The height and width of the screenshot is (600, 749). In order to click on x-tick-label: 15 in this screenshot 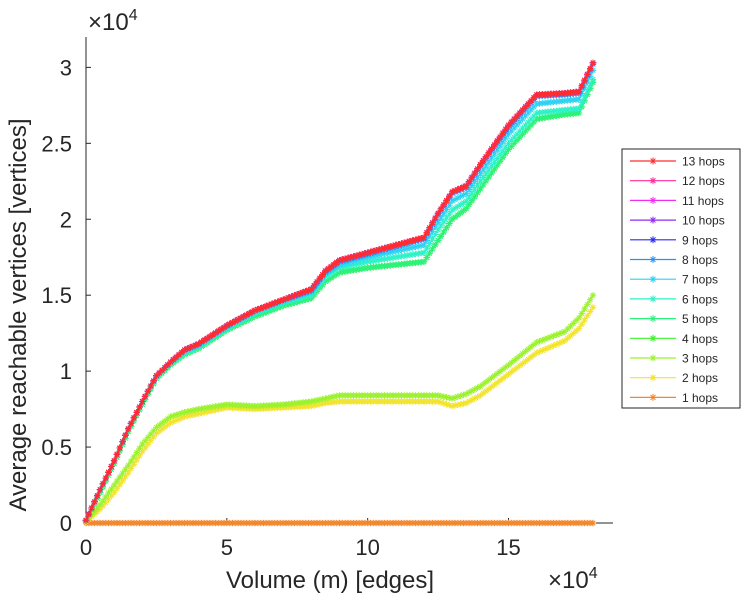, I will do `click(508, 547)`.